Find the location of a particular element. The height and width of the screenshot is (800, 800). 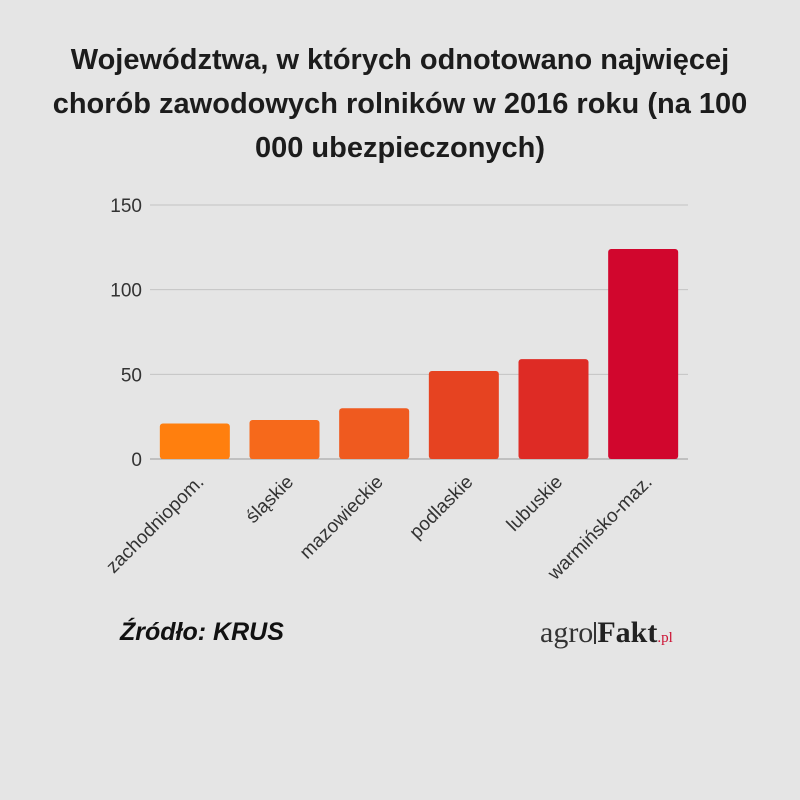

x-tick-label: mazowieckie is located at coordinates (342, 518).